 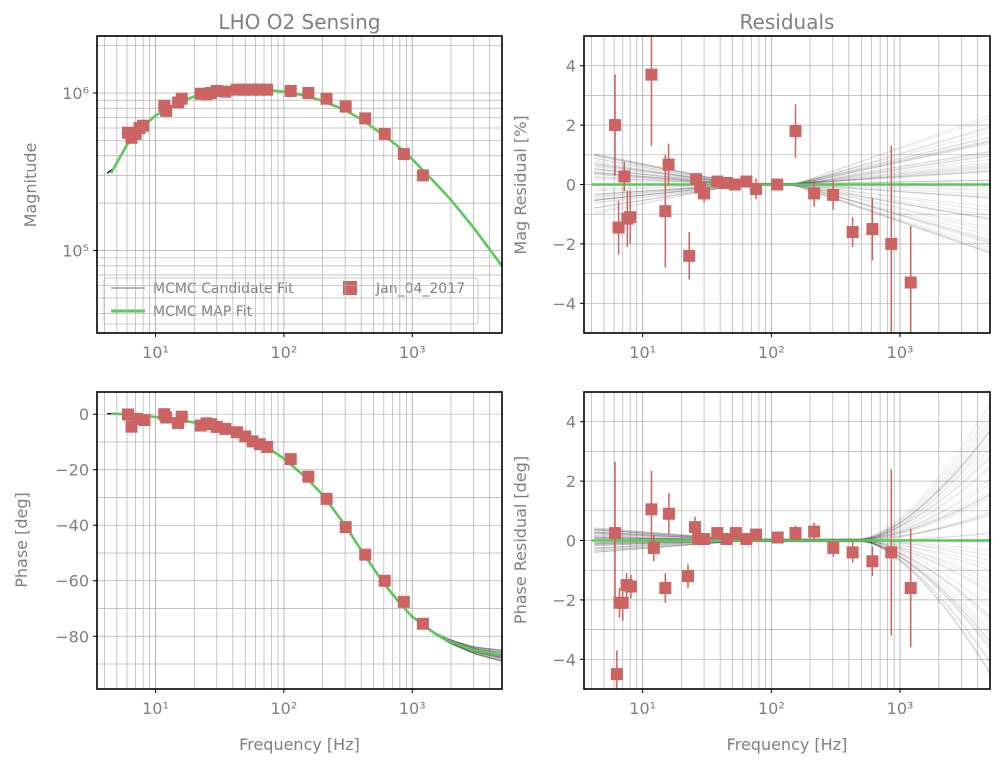 I want to click on y-tick-label: 10⁶, so click(x=75, y=93).